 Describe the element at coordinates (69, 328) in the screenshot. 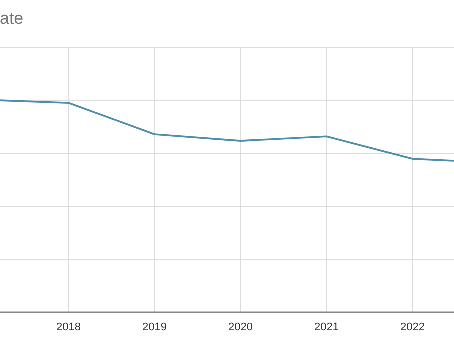

I see `x-tick-label: 2018` at that location.